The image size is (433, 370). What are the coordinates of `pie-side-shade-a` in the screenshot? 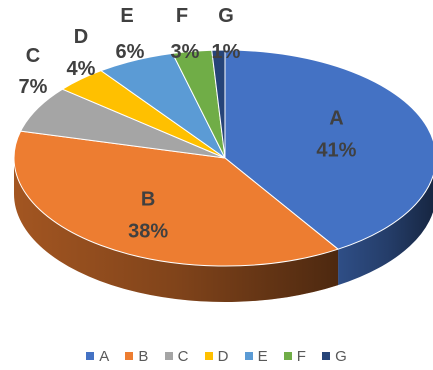 It's located at (385, 231).